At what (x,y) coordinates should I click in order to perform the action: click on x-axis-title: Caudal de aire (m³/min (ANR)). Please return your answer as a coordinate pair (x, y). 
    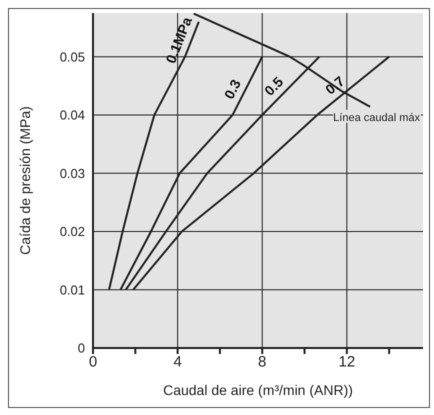
    Looking at the image, I should click on (258, 390).